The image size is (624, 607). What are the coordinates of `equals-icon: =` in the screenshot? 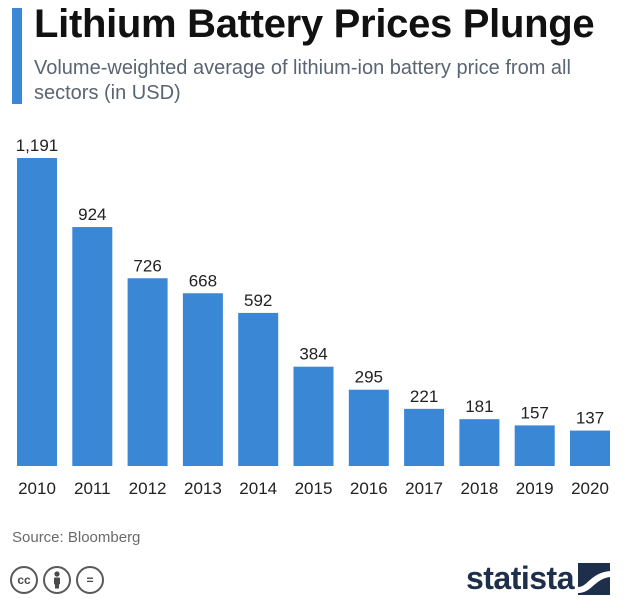 It's located at (90, 580).